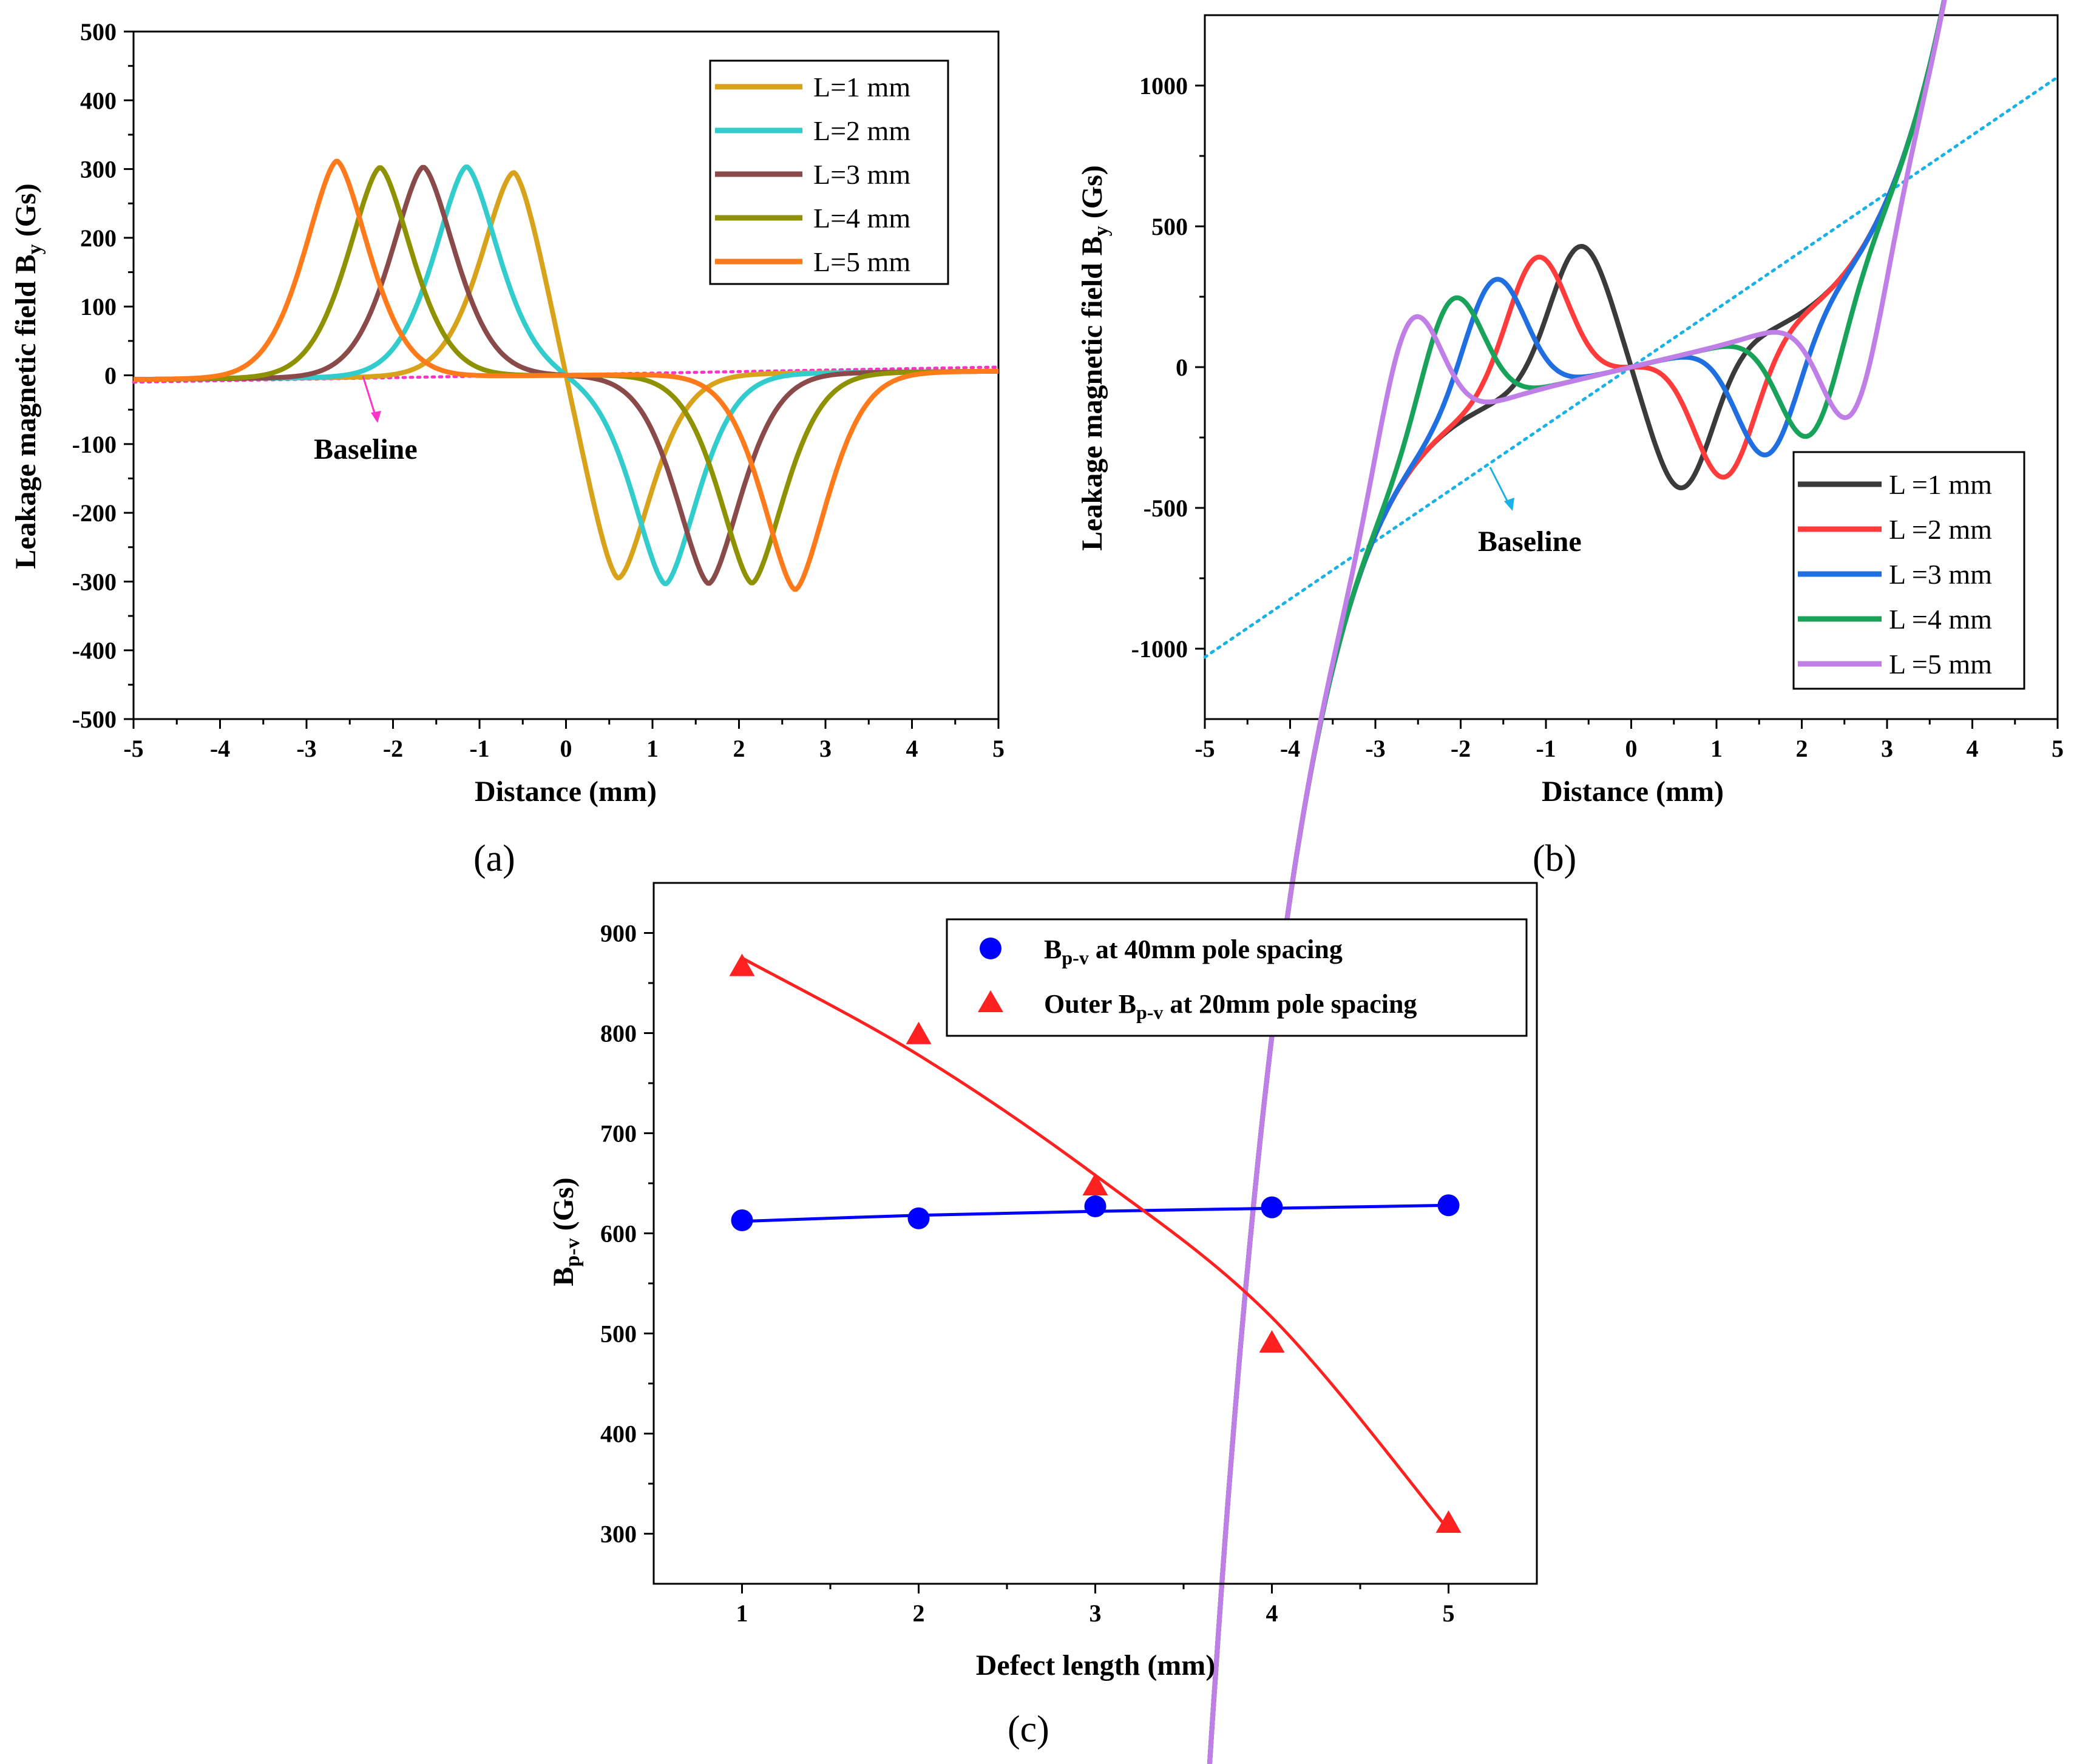  What do you see at coordinates (110, 376) in the screenshot?
I see `a-ytick-label-5: 0` at bounding box center [110, 376].